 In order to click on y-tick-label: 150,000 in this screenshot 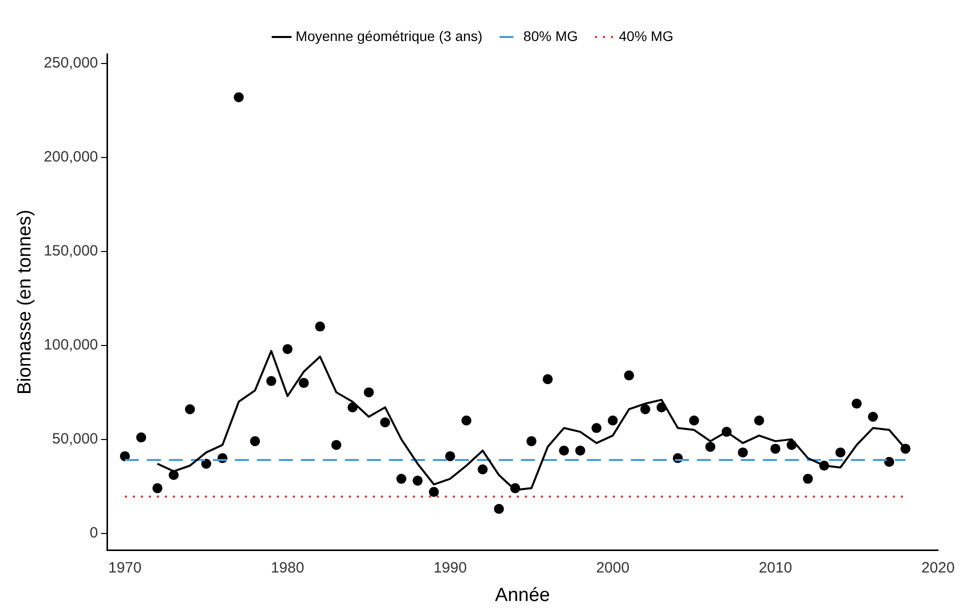, I will do `click(71, 251)`.